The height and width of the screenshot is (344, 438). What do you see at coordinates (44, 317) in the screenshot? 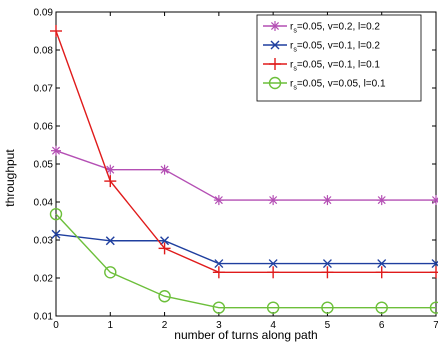
I see `y-tick-label: 0.01` at bounding box center [44, 317].